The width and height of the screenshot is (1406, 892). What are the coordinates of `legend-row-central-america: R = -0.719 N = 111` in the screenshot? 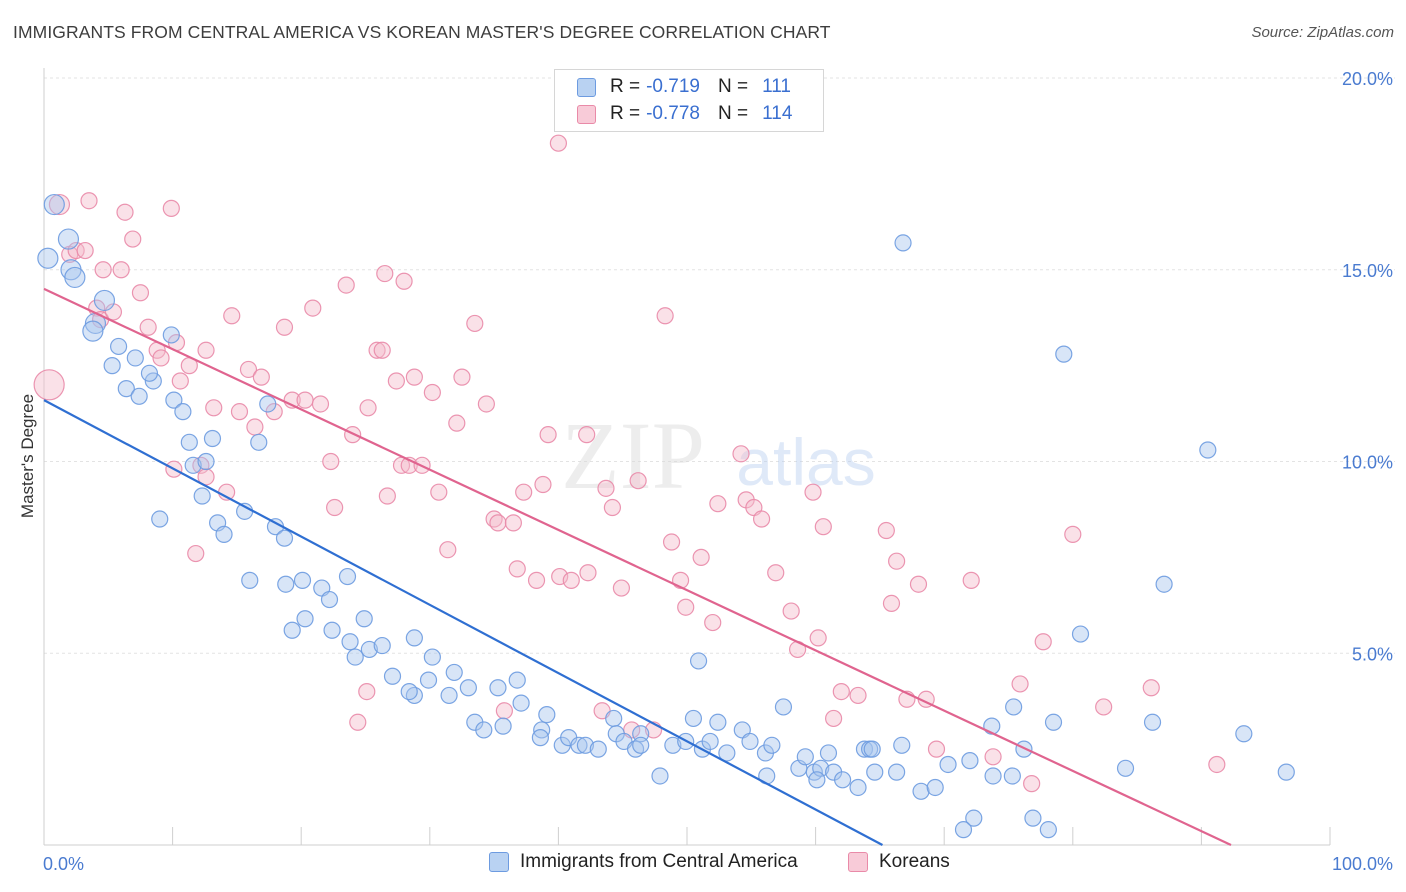 It's located at (684, 87).